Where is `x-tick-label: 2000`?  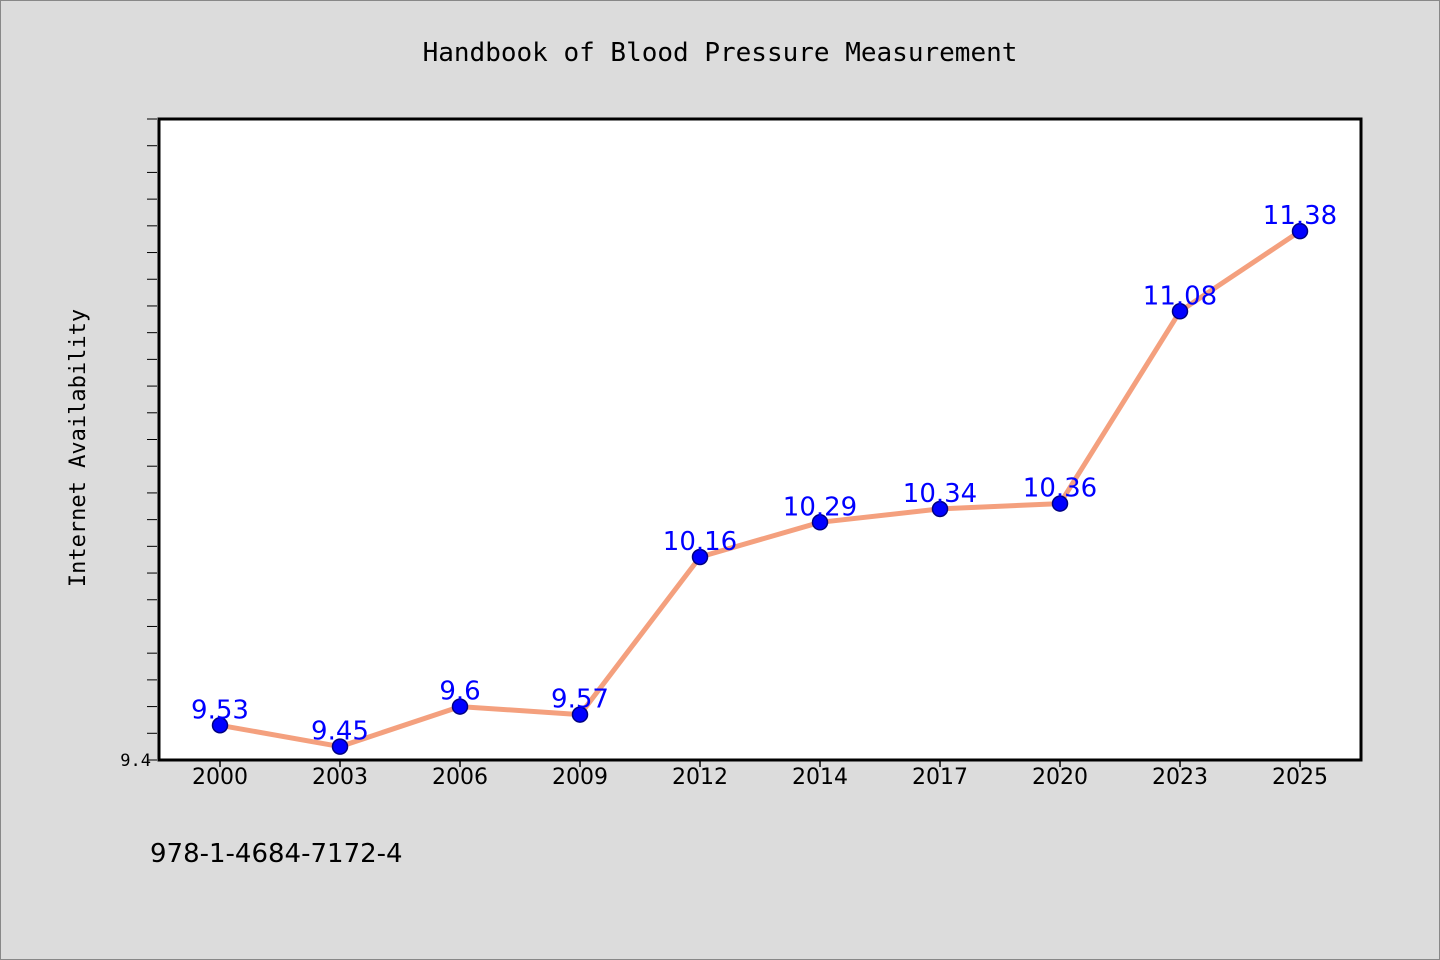 x-tick-label: 2000 is located at coordinates (220, 777).